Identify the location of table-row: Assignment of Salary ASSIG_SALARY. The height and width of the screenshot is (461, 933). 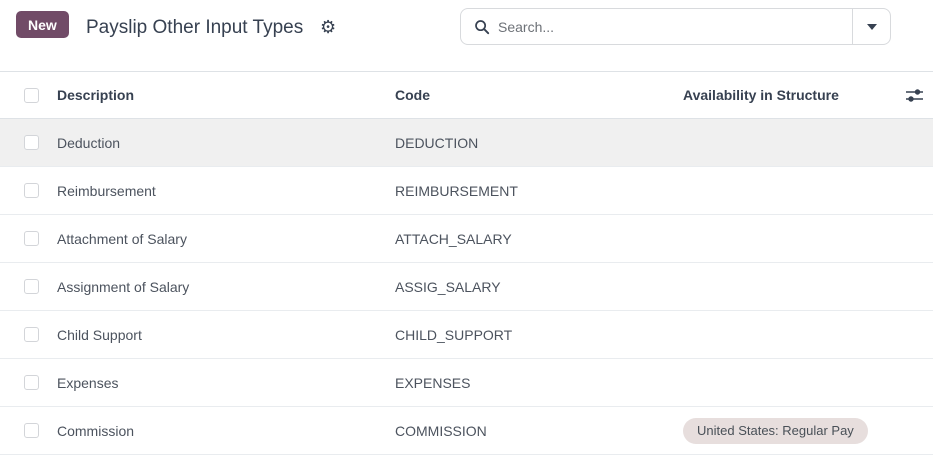
(466, 287).